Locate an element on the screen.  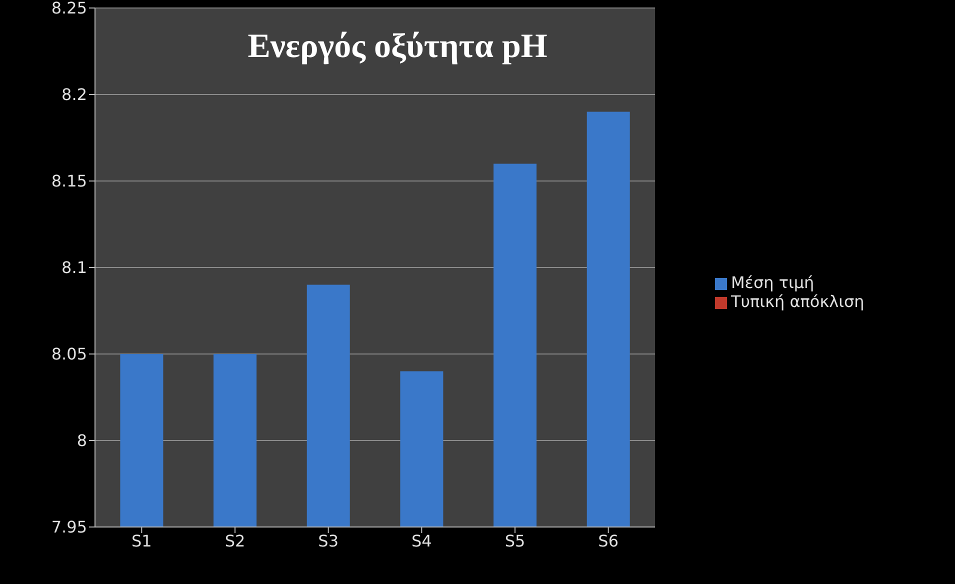
x-tick-label: S4 is located at coordinates (421, 540).